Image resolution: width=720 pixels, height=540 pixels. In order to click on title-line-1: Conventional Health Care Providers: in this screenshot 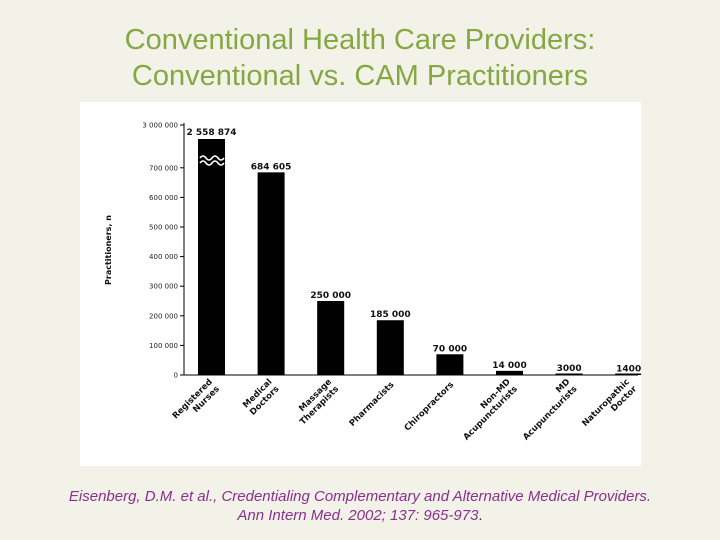, I will do `click(360, 40)`.